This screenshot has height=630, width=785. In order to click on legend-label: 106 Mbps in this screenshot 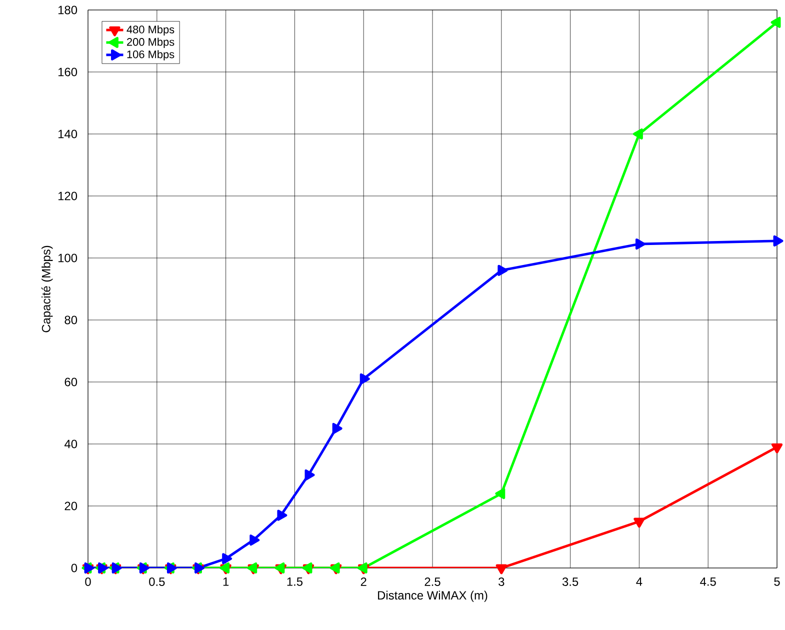, I will do `click(150, 55)`.